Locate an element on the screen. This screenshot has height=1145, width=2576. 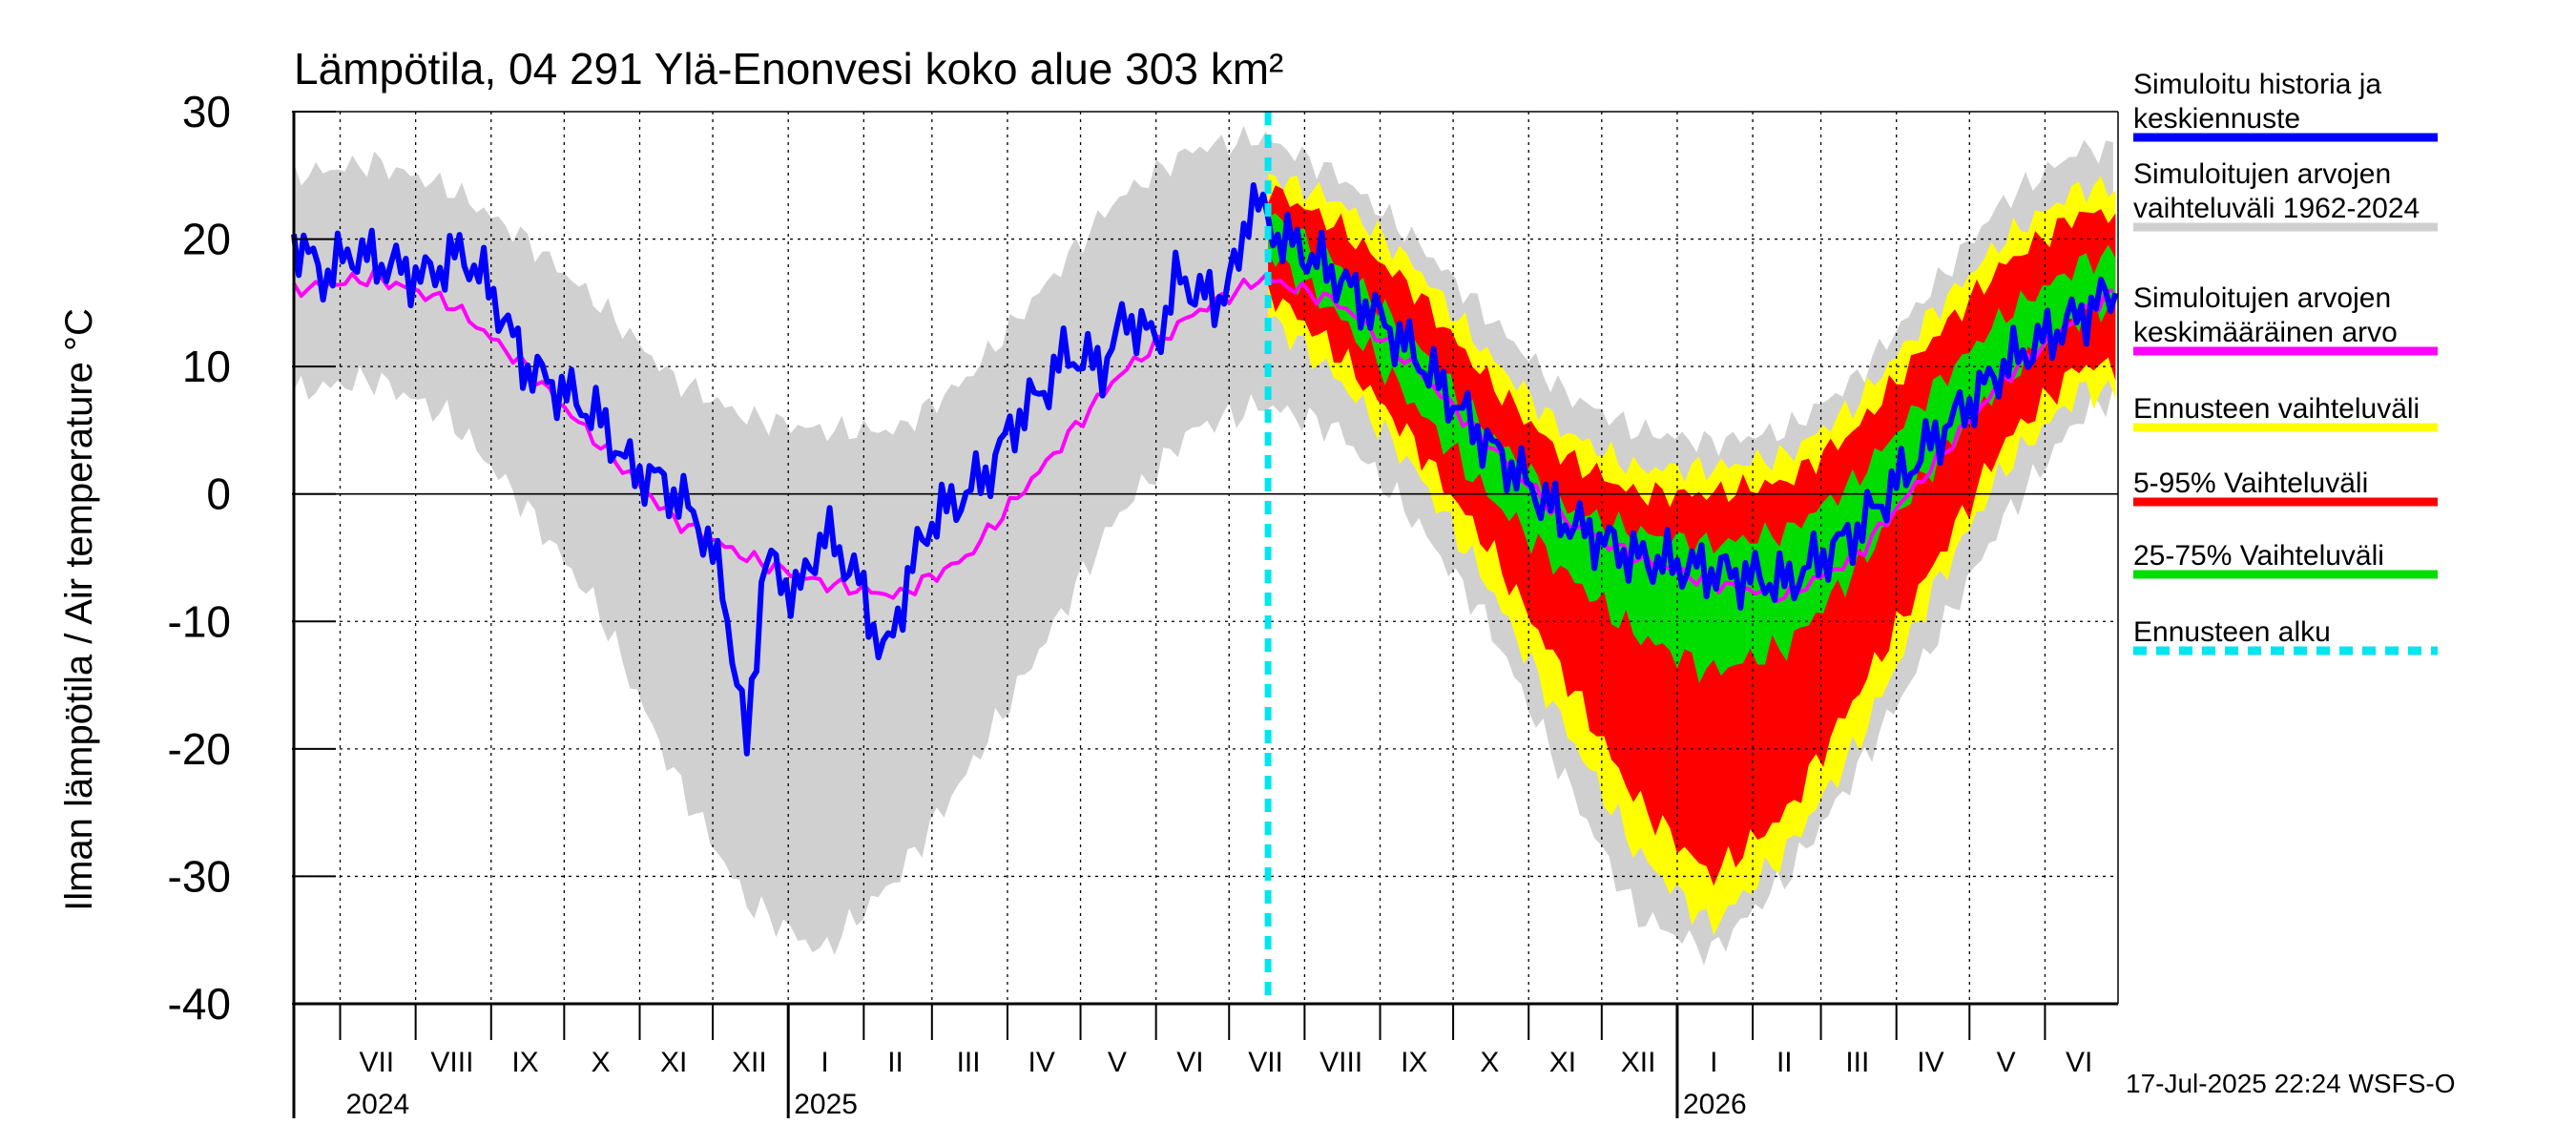
month-label-21: IV is located at coordinates (1930, 1062).